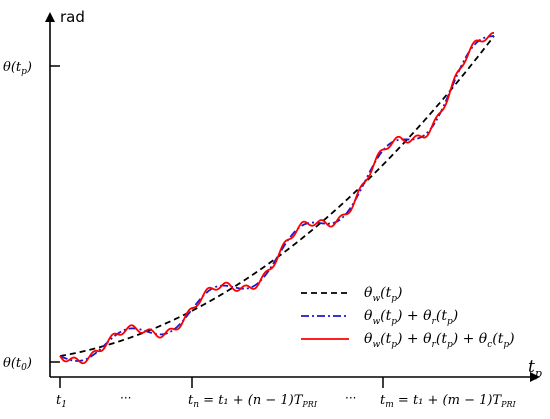 This screenshot has width=550, height=419. I want to click on y-axis-label: rad, so click(72, 17).